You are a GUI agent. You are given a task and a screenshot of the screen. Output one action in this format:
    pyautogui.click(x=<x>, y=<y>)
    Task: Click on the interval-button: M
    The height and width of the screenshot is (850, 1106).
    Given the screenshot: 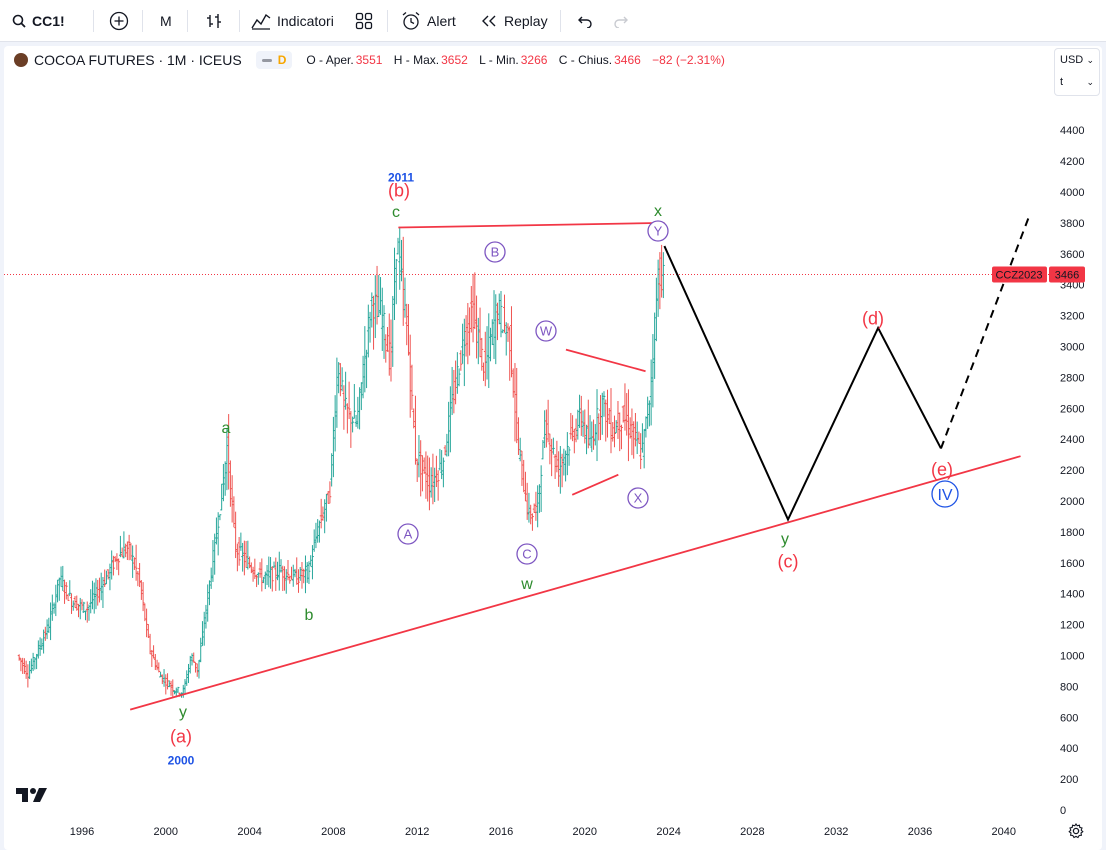 What is the action you would take?
    pyautogui.click(x=166, y=21)
    